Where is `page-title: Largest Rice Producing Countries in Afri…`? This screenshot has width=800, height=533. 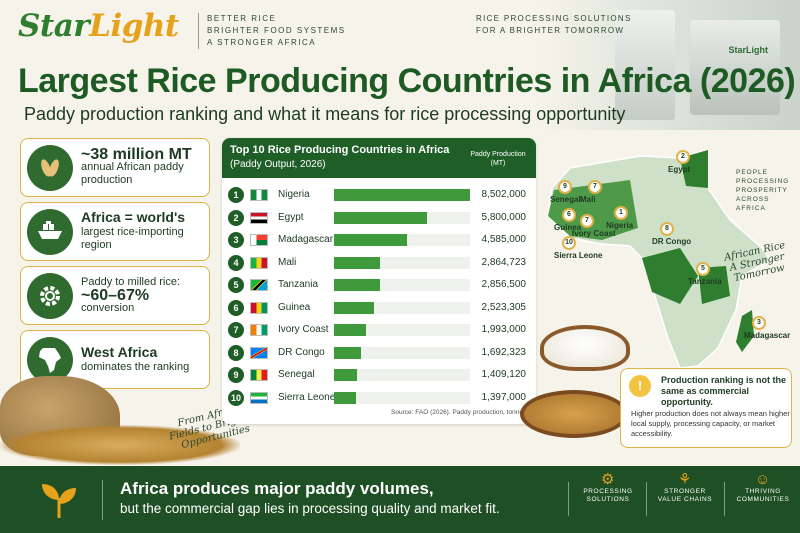 page-title: Largest Rice Producing Countries in Afri… is located at coordinates (407, 81).